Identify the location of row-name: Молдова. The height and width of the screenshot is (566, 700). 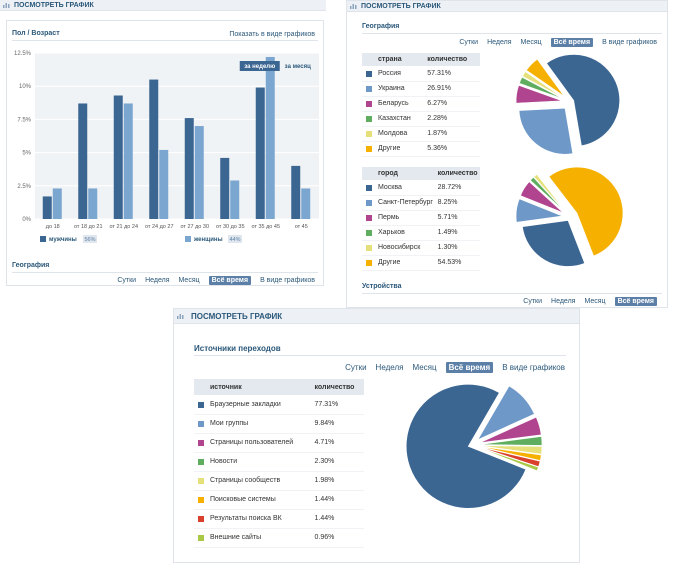
(394, 134).